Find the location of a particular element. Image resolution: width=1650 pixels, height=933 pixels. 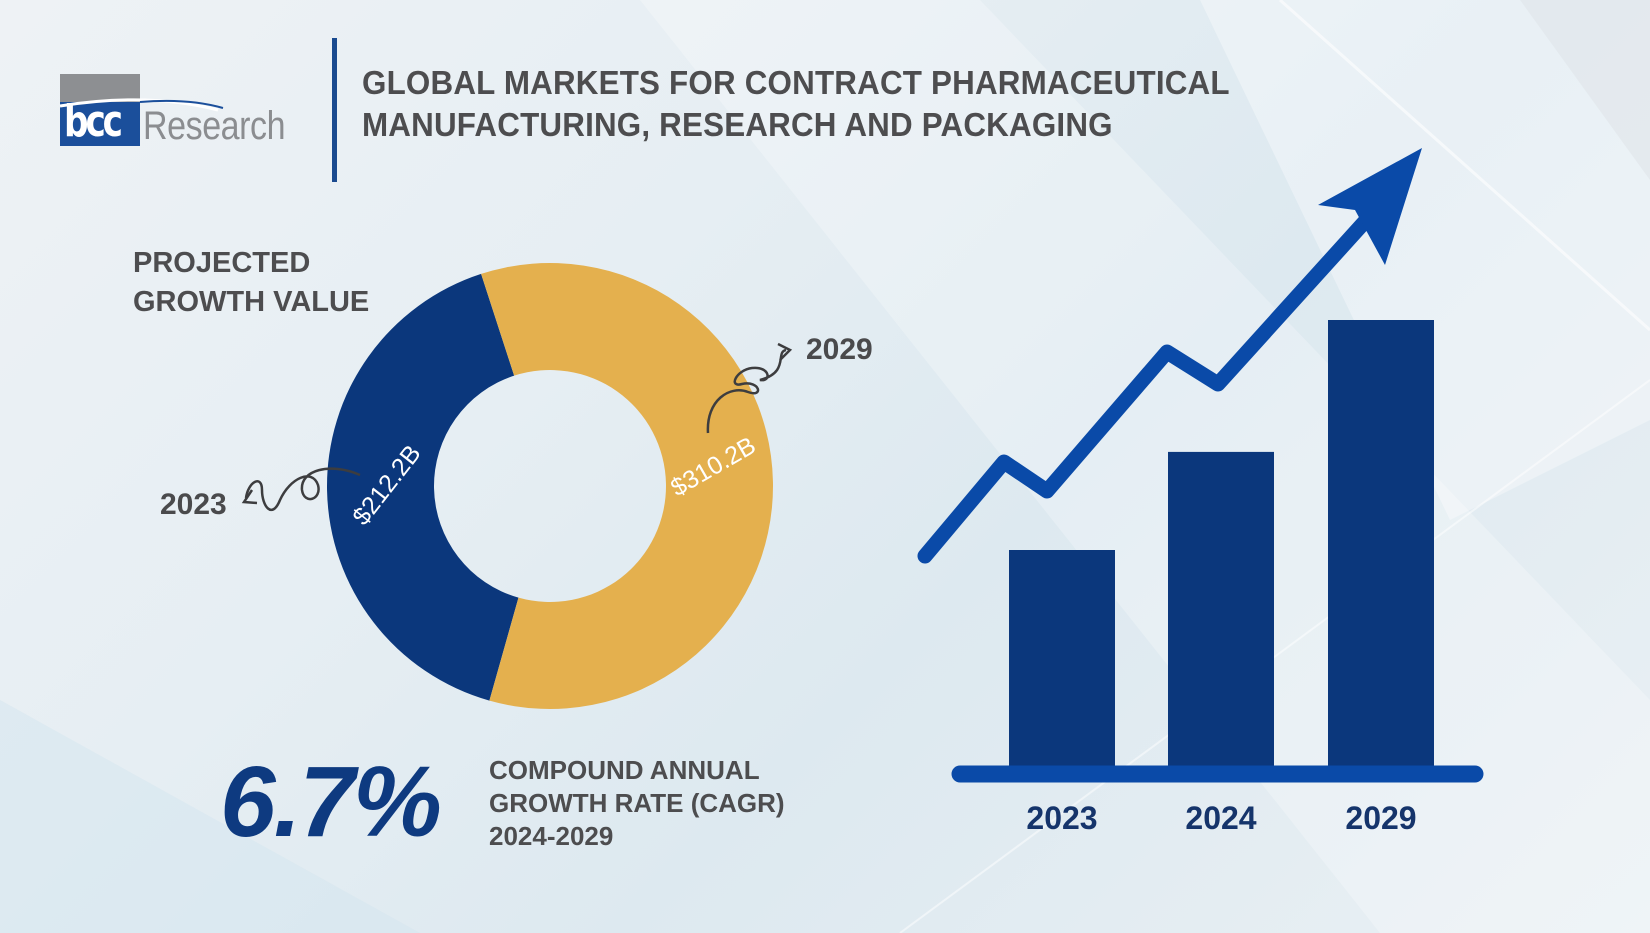

logo-grey-block is located at coordinates (100, 88).